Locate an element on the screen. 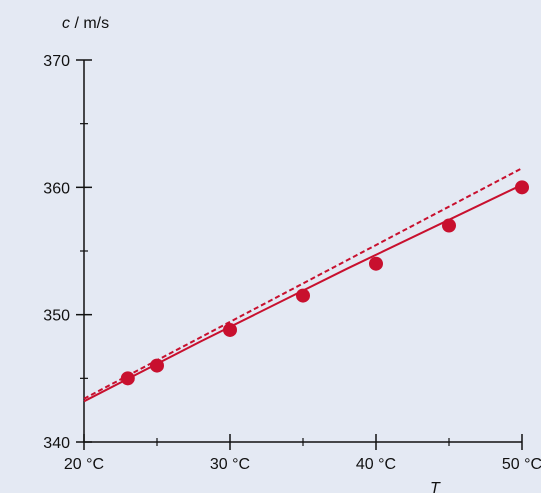 This screenshot has width=541, height=493. x-tick-label: 30 °C is located at coordinates (230, 464).